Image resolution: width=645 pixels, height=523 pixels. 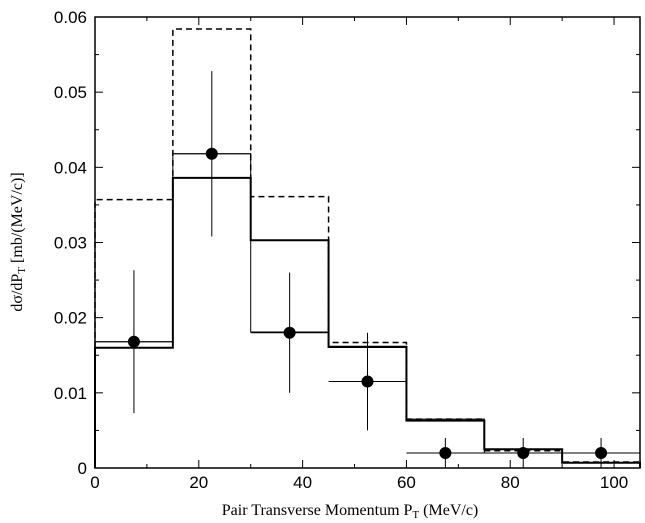 What do you see at coordinates (70, 318) in the screenshot?
I see `y-tick-label-2: 0.02` at bounding box center [70, 318].